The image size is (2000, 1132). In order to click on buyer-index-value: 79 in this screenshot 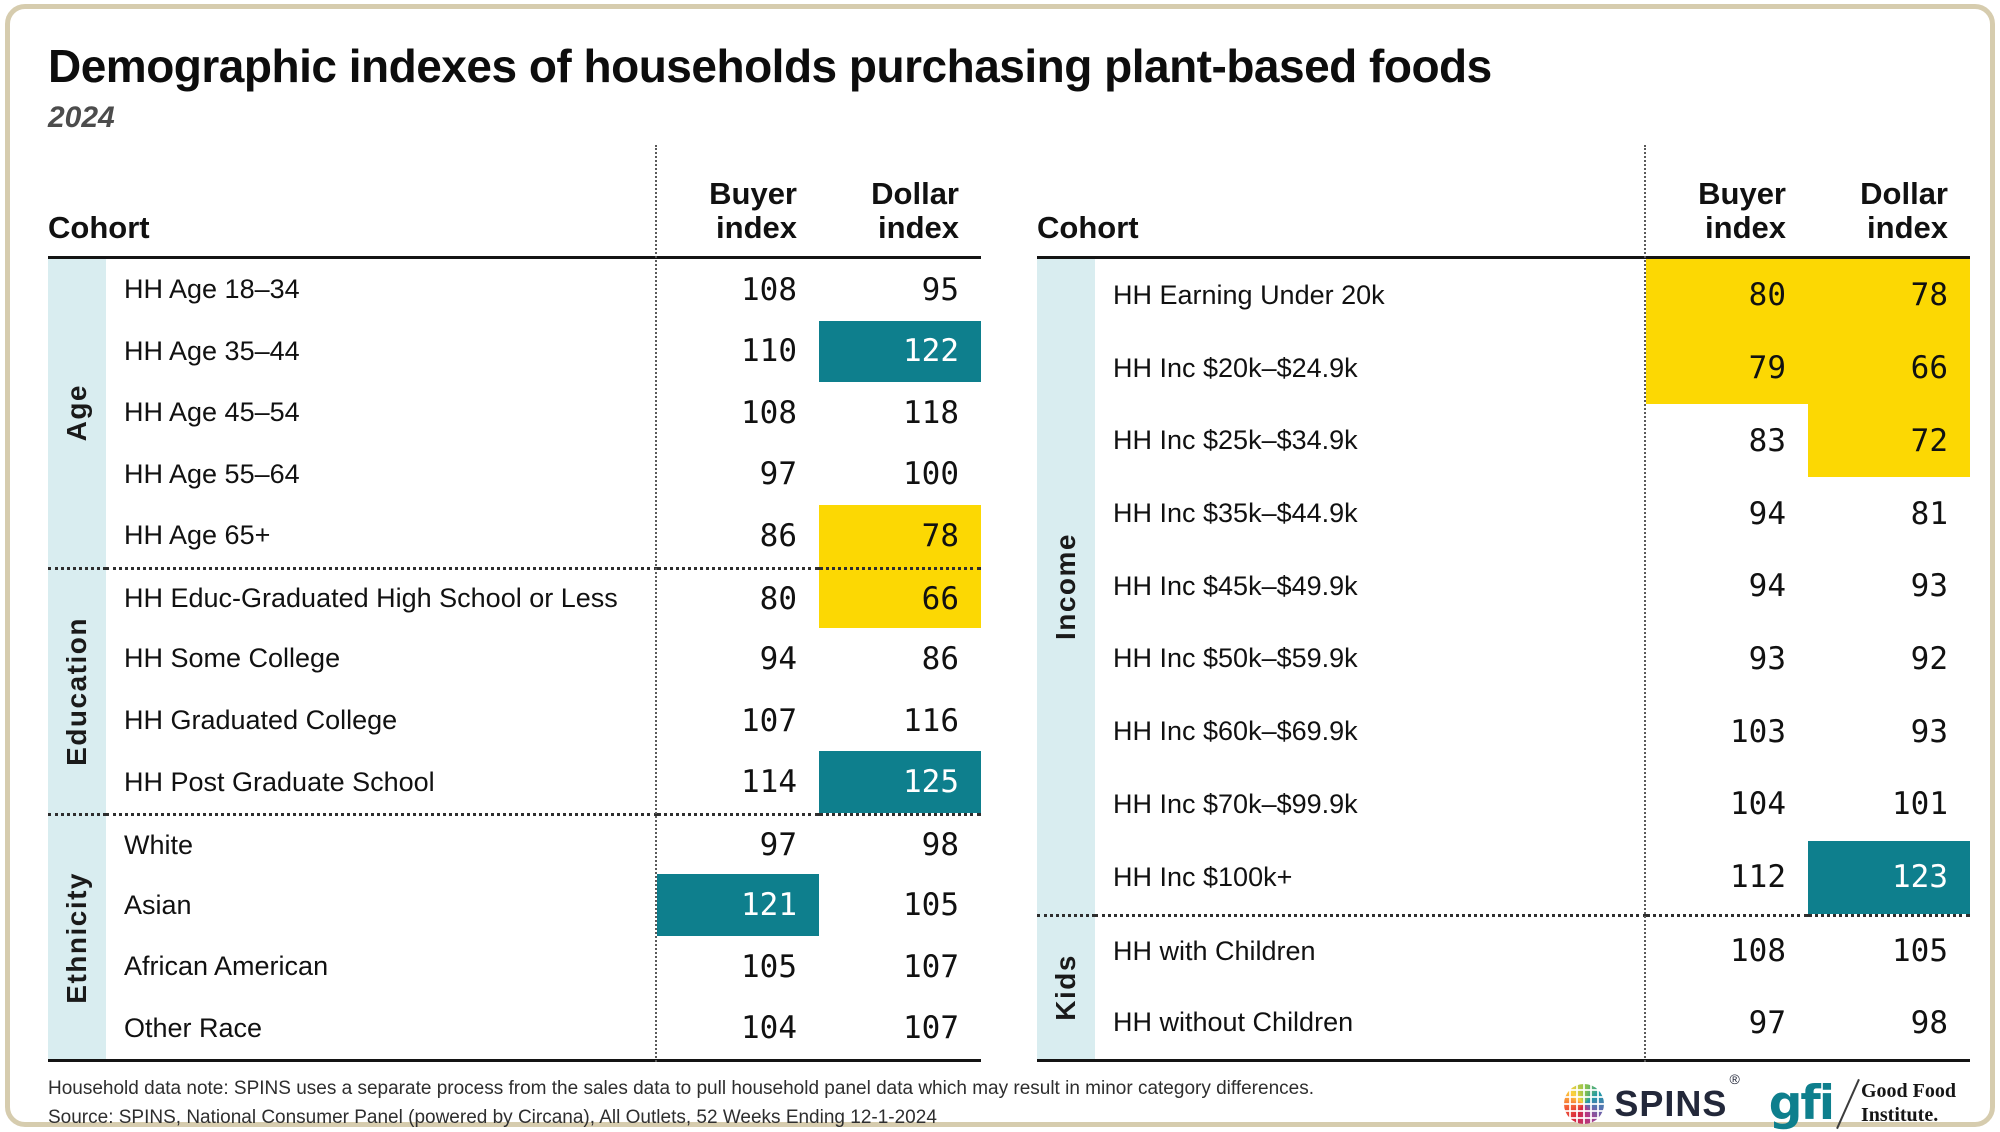, I will do `click(1727, 368)`.